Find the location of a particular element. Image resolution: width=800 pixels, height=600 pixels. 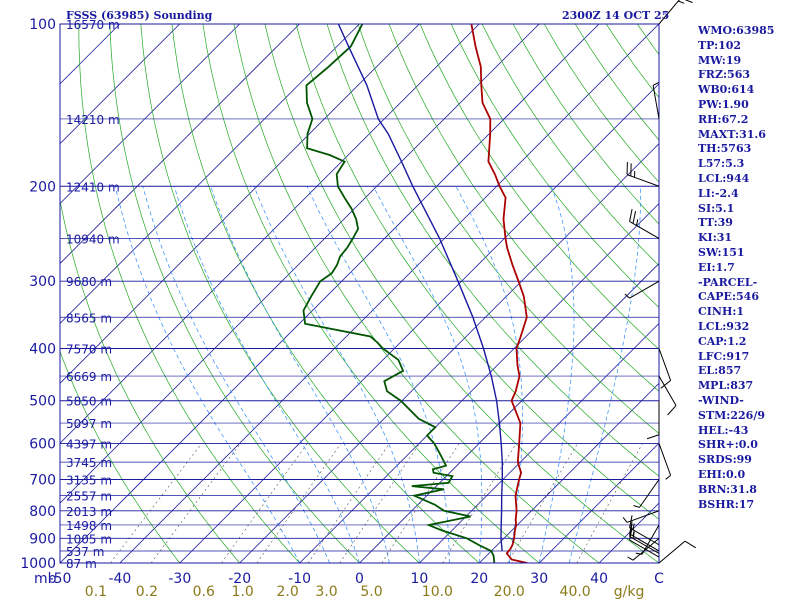

temperature-profile is located at coordinates (499, 293).